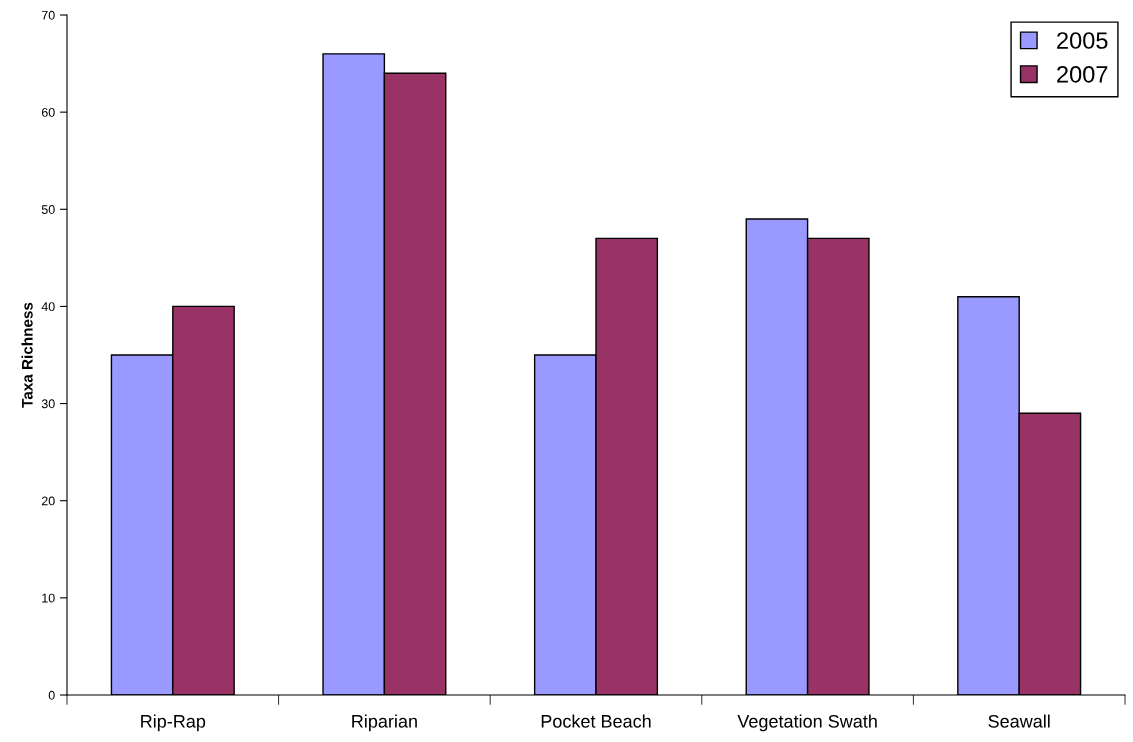  Describe the element at coordinates (48, 112) in the screenshot. I see `y-tick-label: 60` at that location.